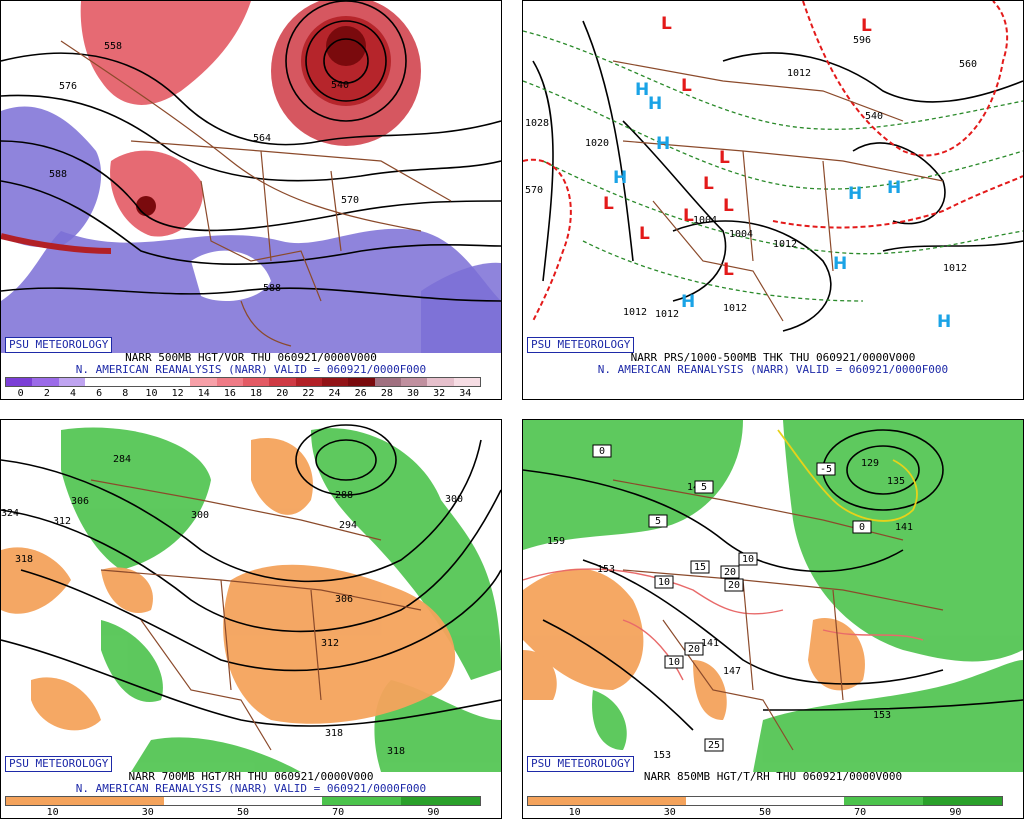  What do you see at coordinates (46, 393) in the screenshot?
I see `colorbar-label: 2` at bounding box center [46, 393].